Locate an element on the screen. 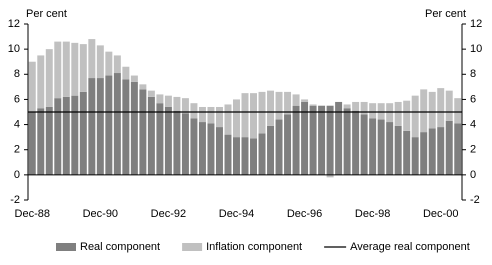 This screenshot has height=265, width=492. y2-tick-label: 2 is located at coordinates (473, 150).